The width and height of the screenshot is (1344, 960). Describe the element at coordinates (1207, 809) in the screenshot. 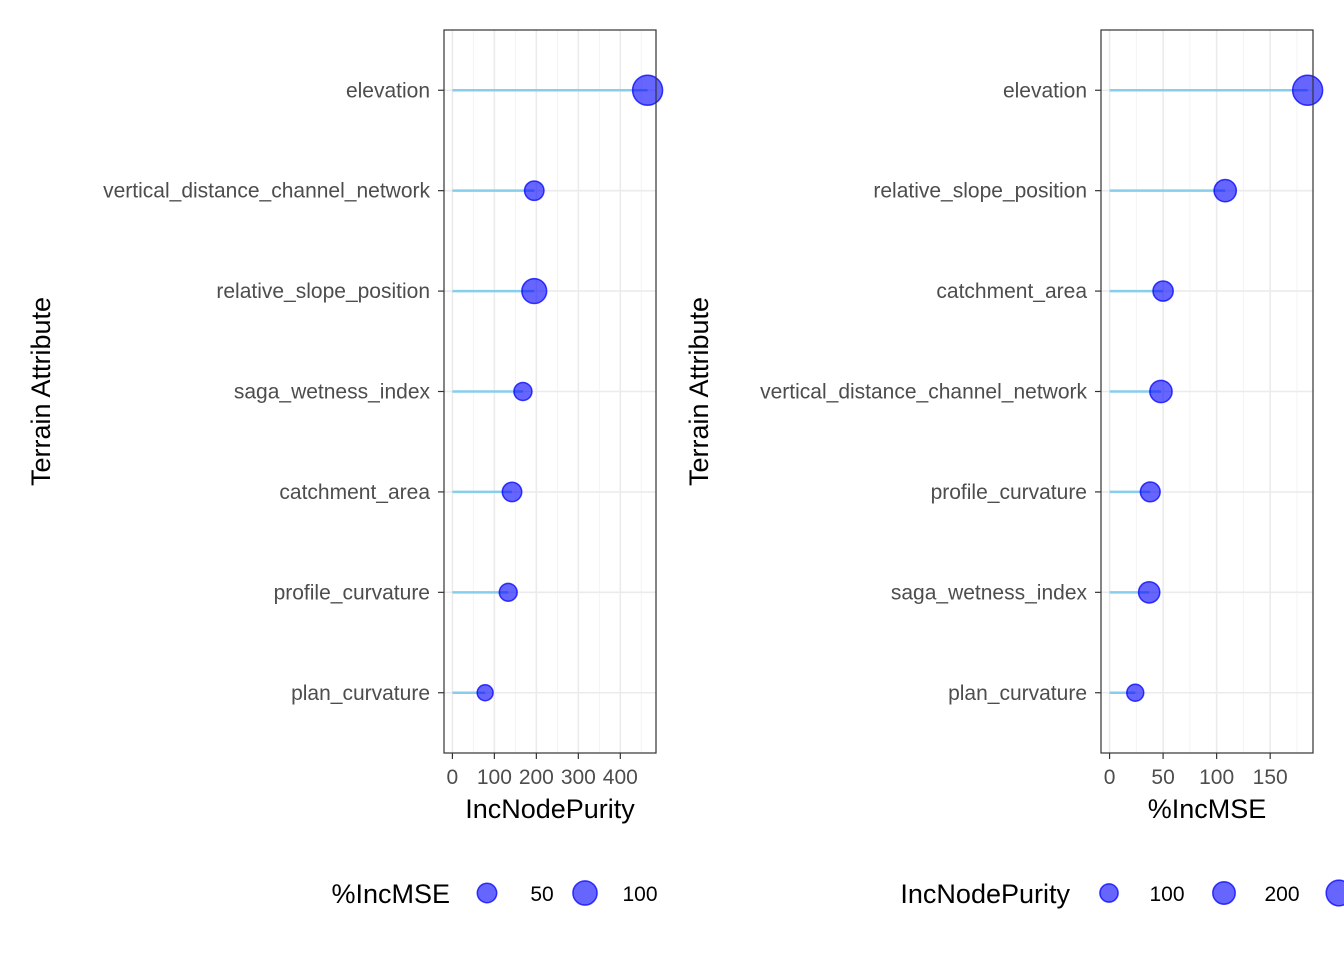

I see `x-axis-title: %IncMSE` at that location.